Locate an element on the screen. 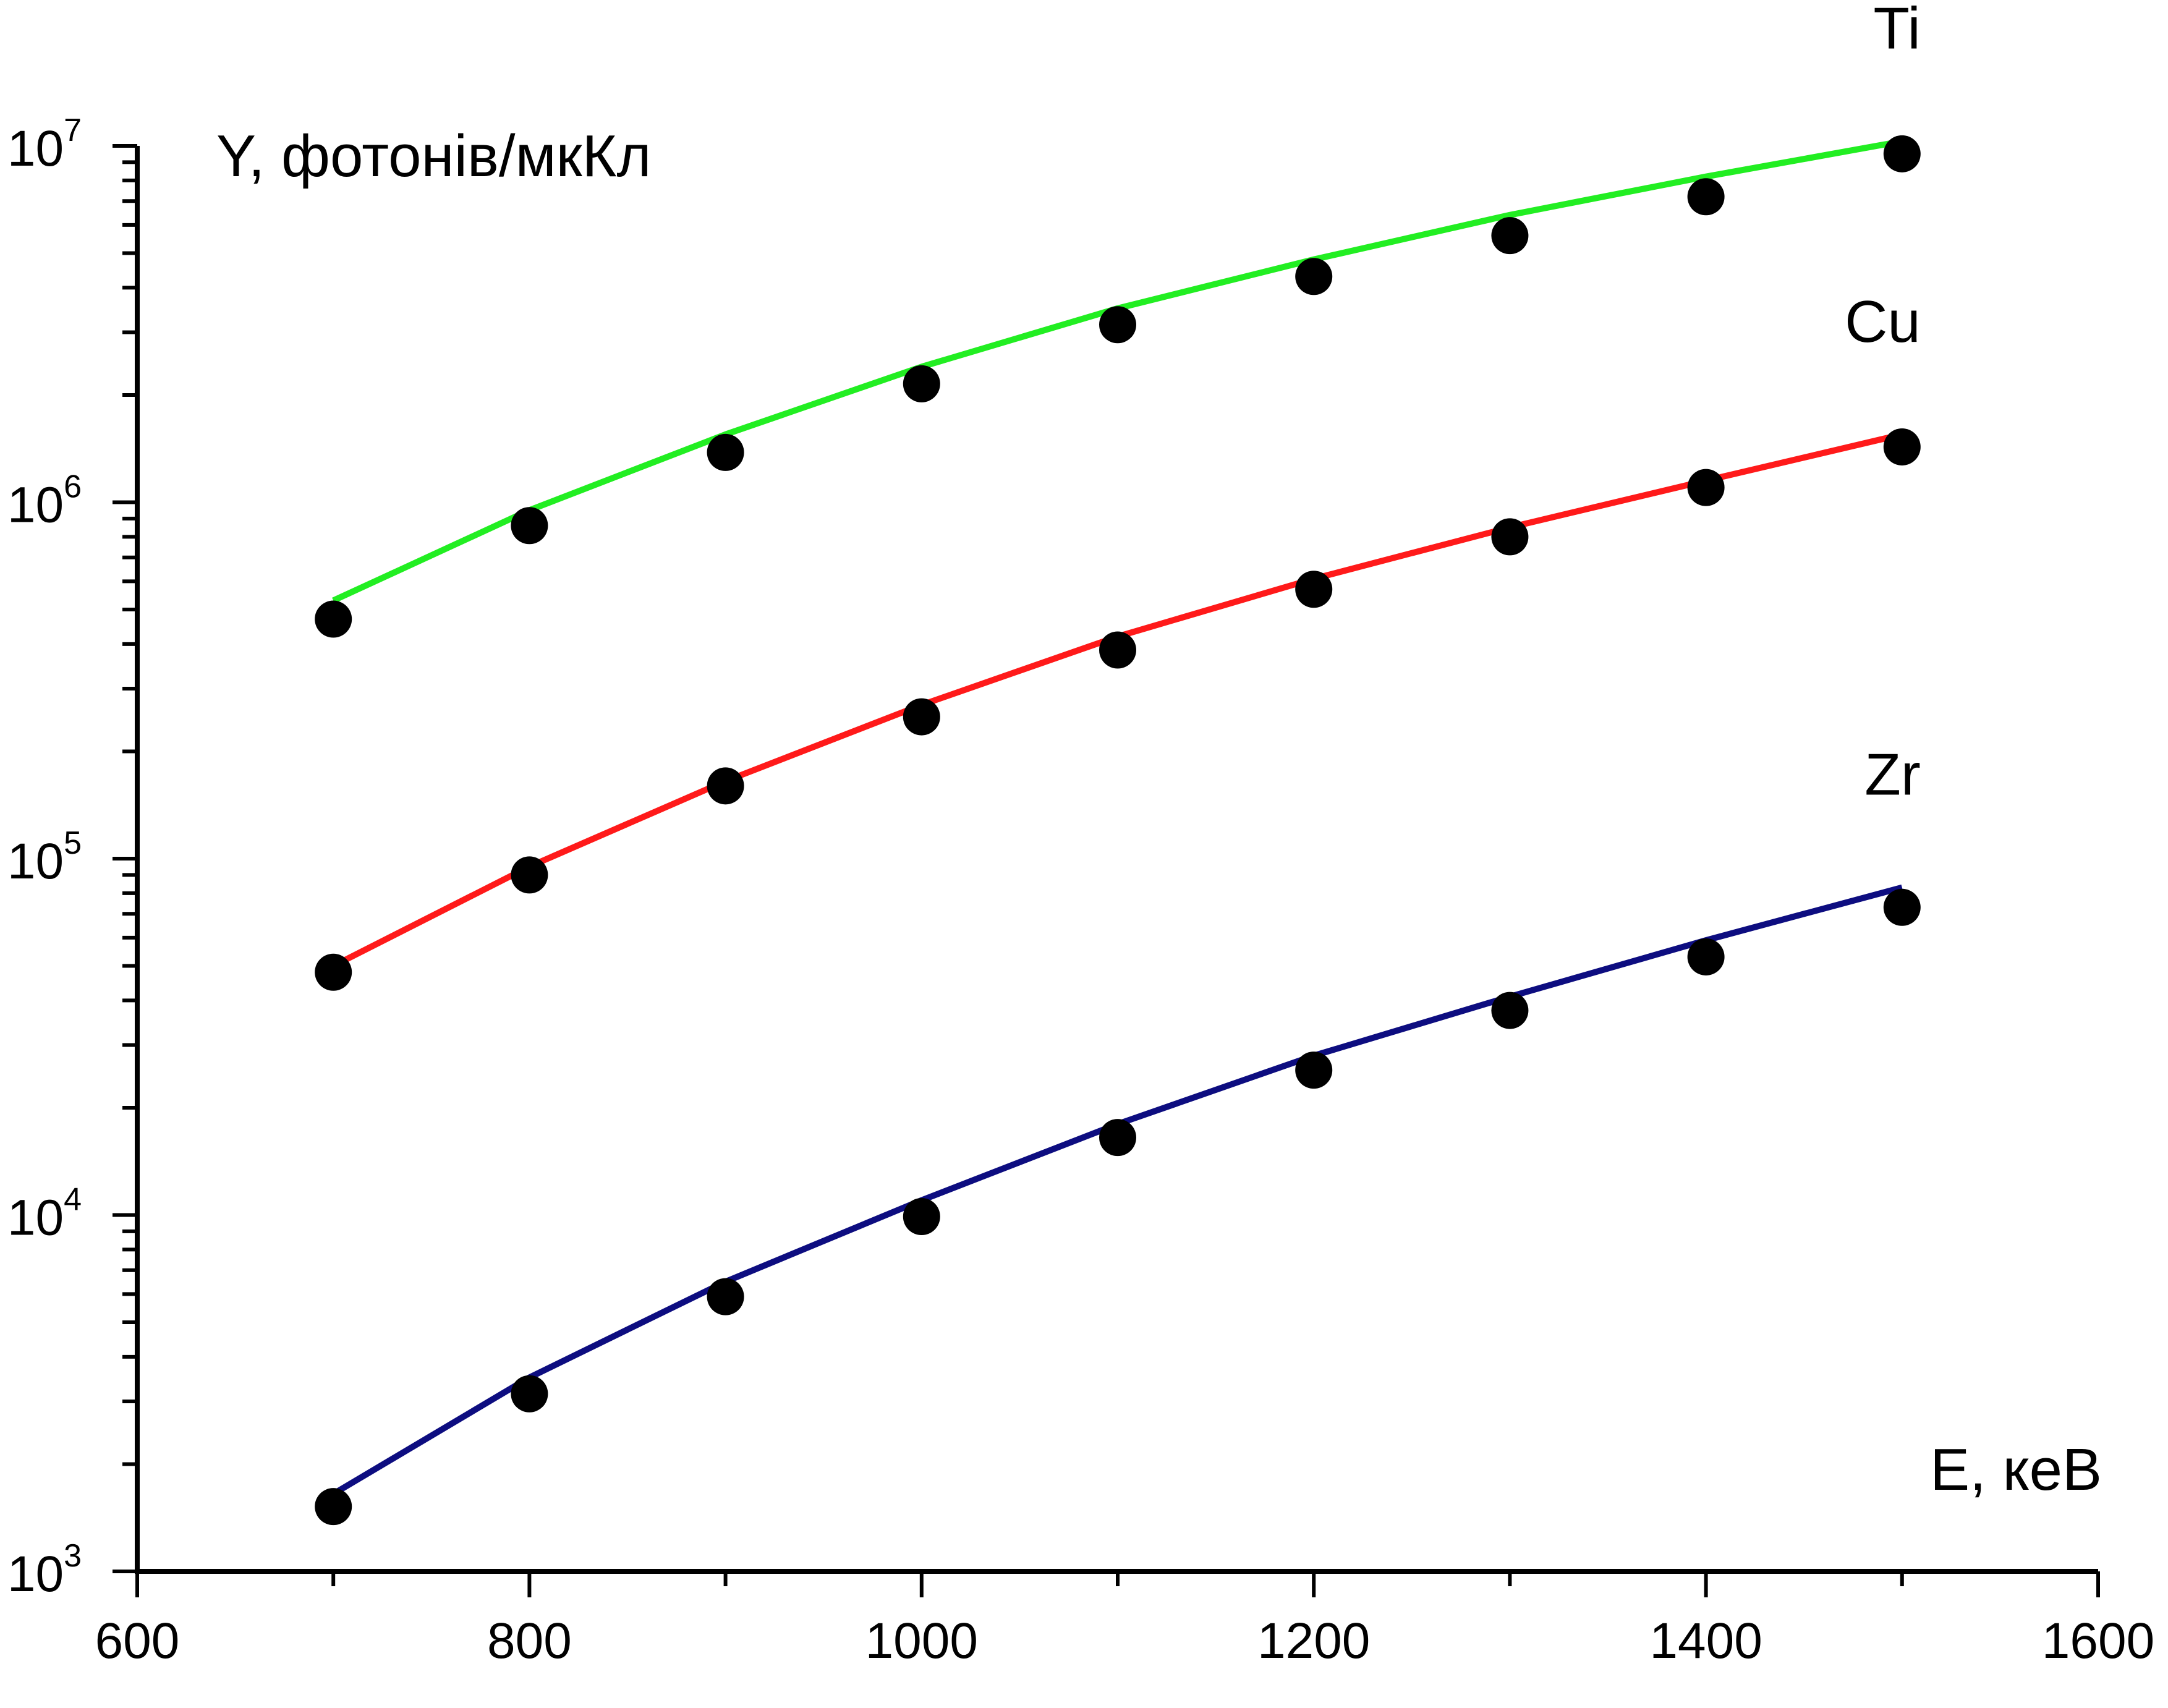  x-tick-label: 800 is located at coordinates (530, 1641).